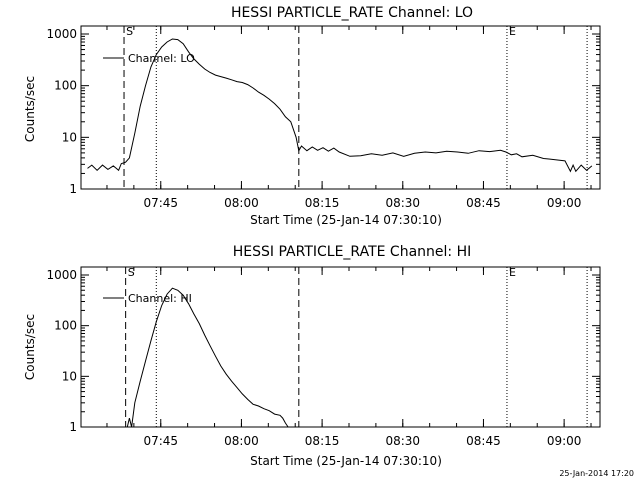  What do you see at coordinates (61, 34) in the screenshot?
I see `panel-lo-ytick-label: 1000` at bounding box center [61, 34].